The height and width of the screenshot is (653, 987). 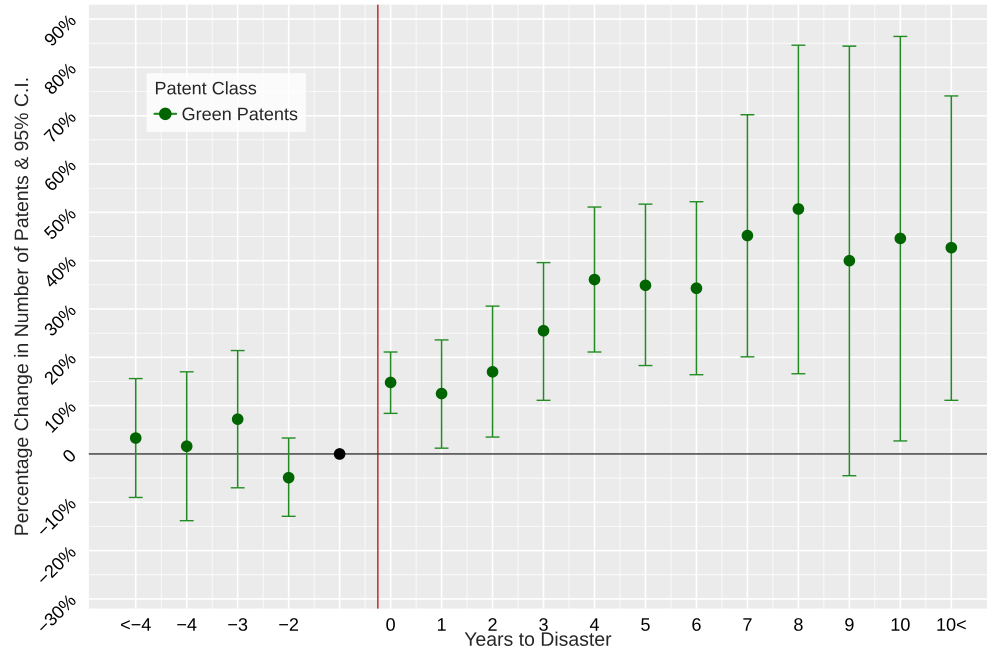 What do you see at coordinates (240, 114) in the screenshot?
I see `legend-label: Green Patents` at bounding box center [240, 114].